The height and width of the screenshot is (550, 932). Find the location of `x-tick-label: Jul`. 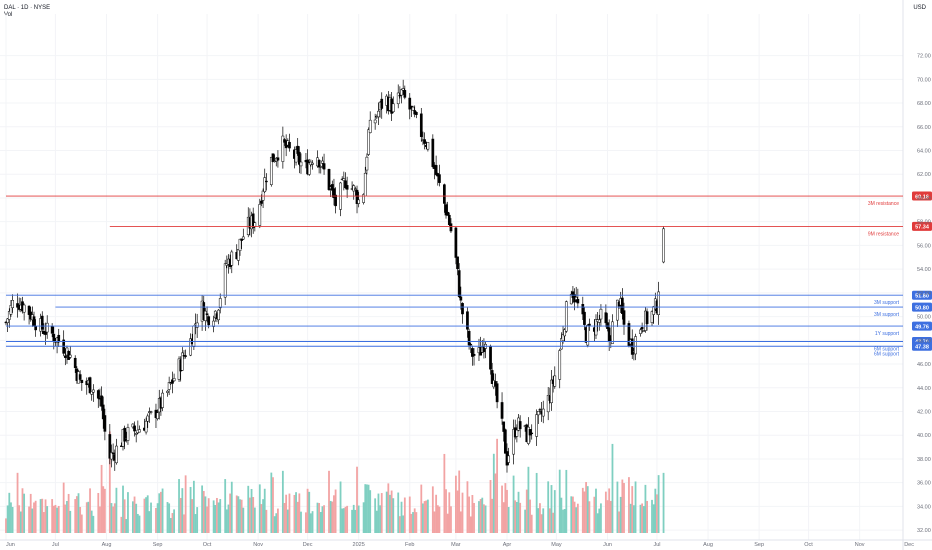

x-tick-label: Jul is located at coordinates (656, 545).